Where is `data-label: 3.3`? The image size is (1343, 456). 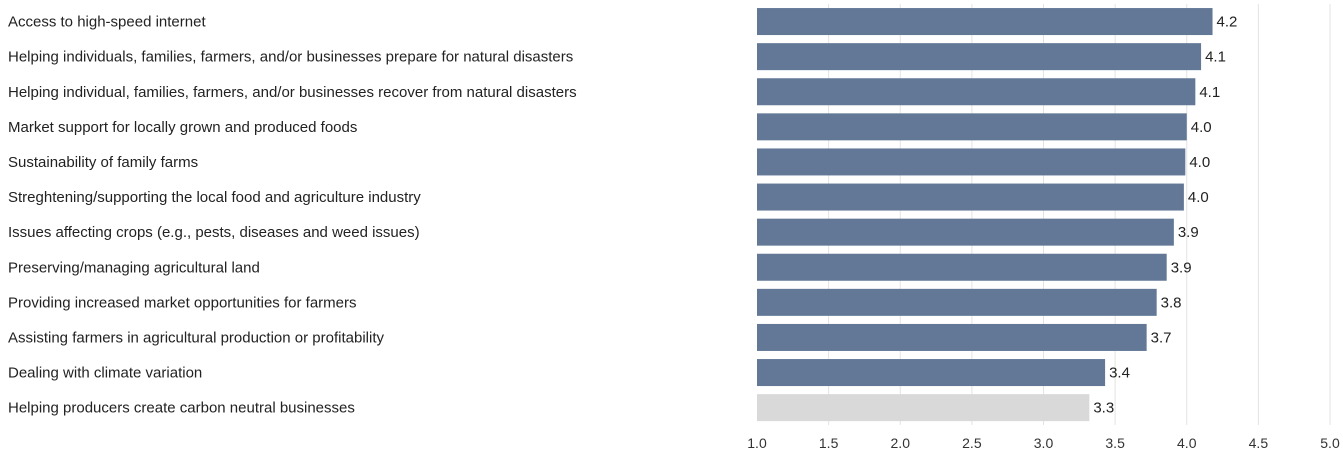 data-label: 3.3 is located at coordinates (1103, 408).